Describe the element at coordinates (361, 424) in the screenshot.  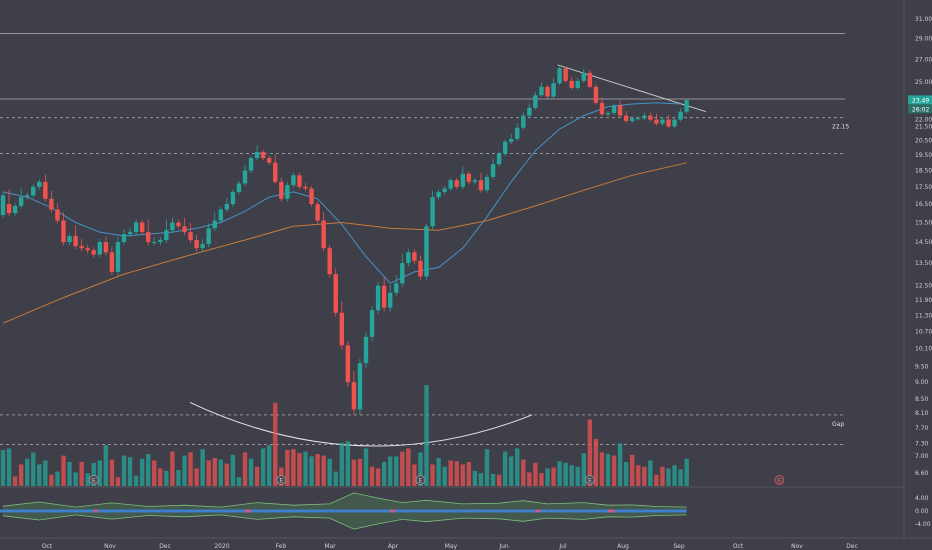
I see `cup-curve` at that location.